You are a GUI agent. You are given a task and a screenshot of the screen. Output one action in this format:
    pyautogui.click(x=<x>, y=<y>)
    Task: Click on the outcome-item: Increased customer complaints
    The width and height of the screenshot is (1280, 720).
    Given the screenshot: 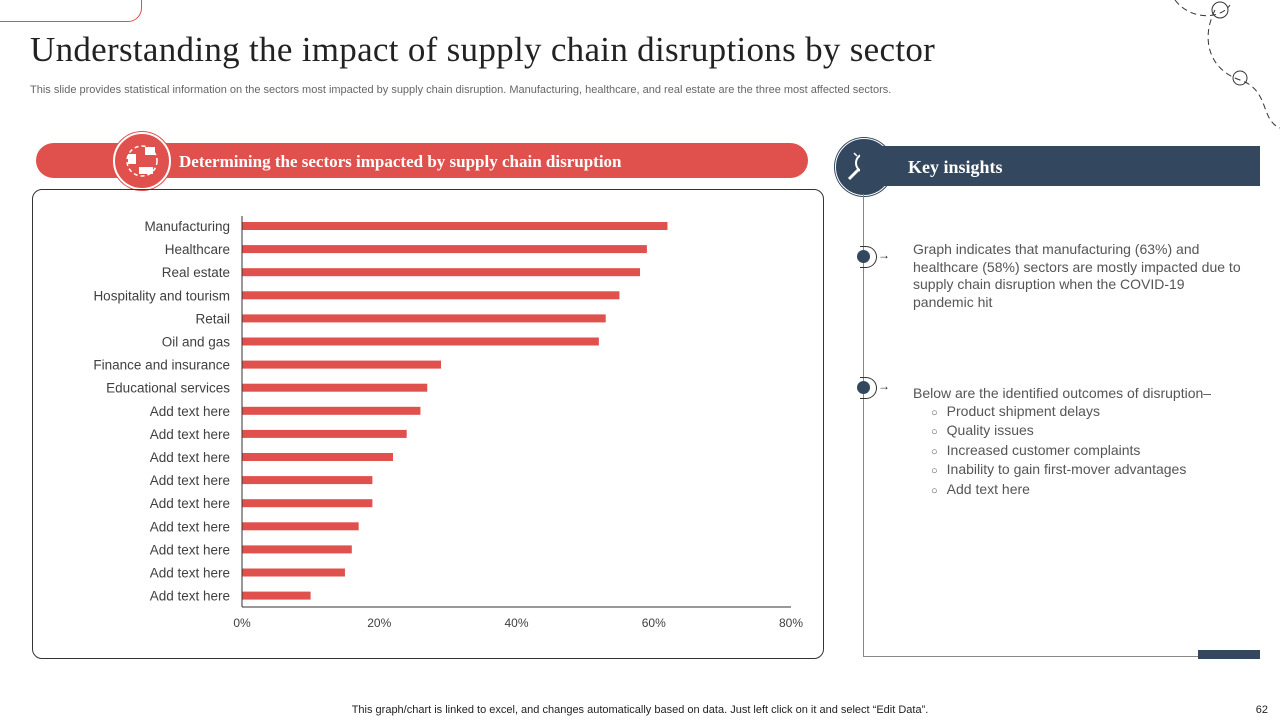 What is the action you would take?
    pyautogui.click(x=1089, y=452)
    